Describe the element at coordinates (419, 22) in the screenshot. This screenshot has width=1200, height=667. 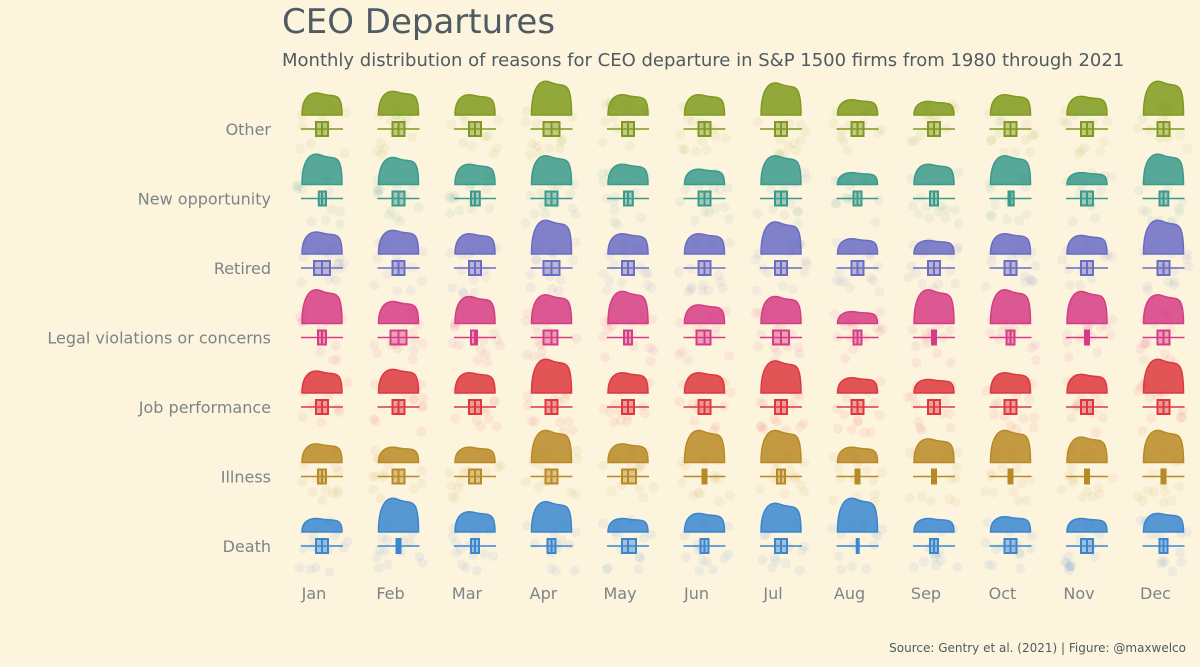
I see `chart-title: CEO Departures` at that location.